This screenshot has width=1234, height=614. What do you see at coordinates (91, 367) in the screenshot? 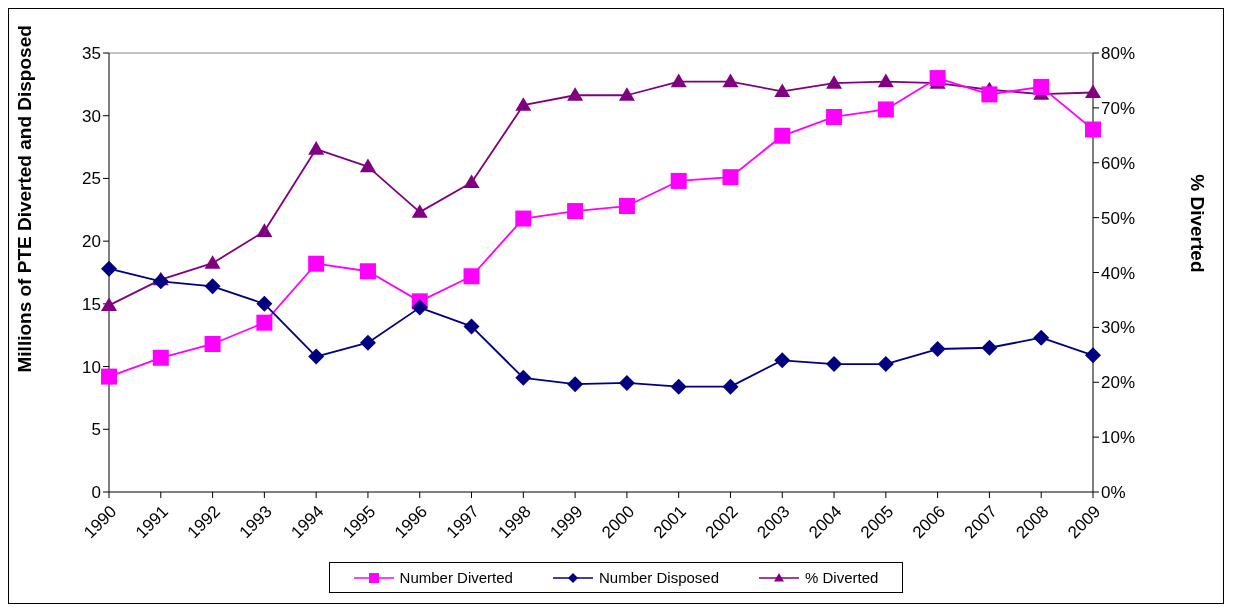
I see `y-tick-label: 10` at bounding box center [91, 367].